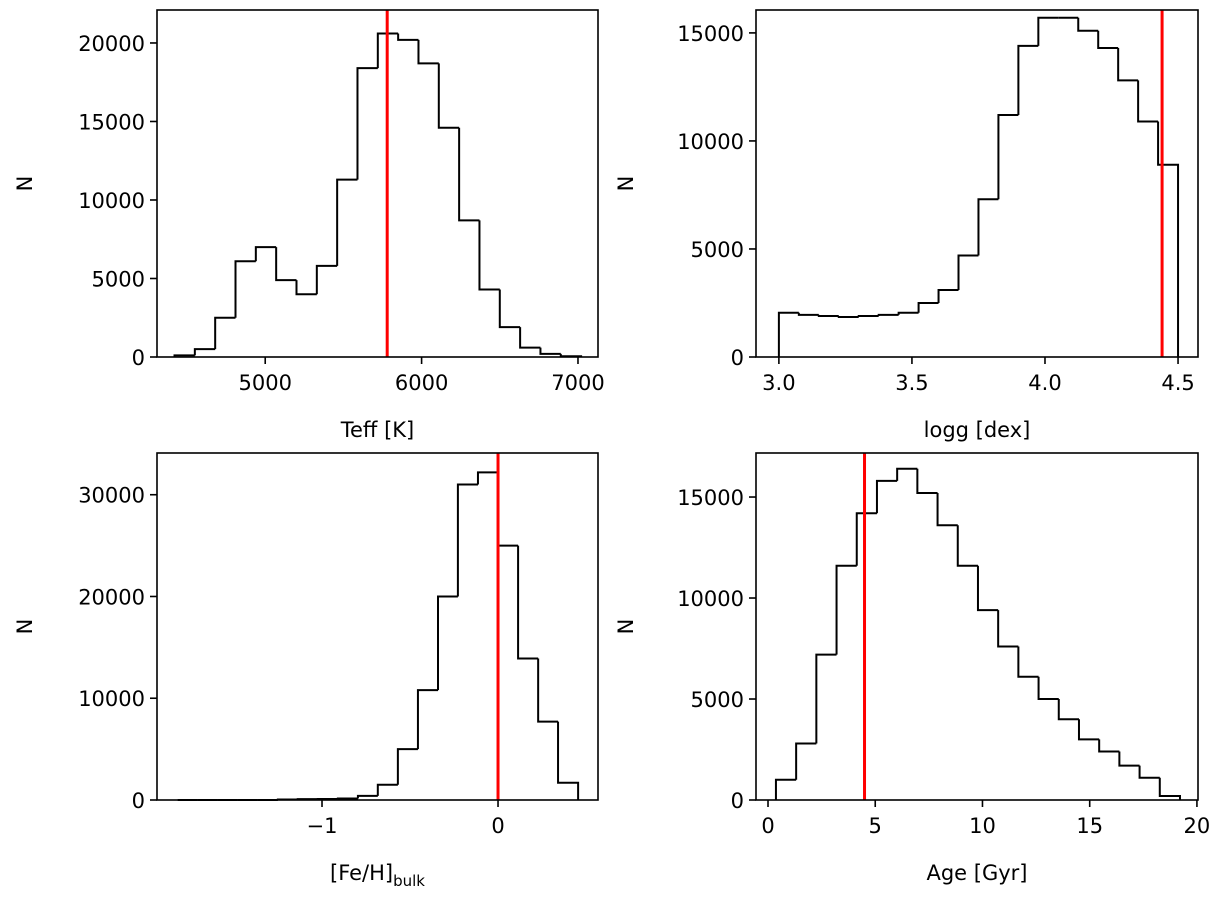 This screenshot has height=903, width=1218. What do you see at coordinates (361, 873) in the screenshot?
I see `x-axis-label-main: [Fe/H]` at bounding box center [361, 873].